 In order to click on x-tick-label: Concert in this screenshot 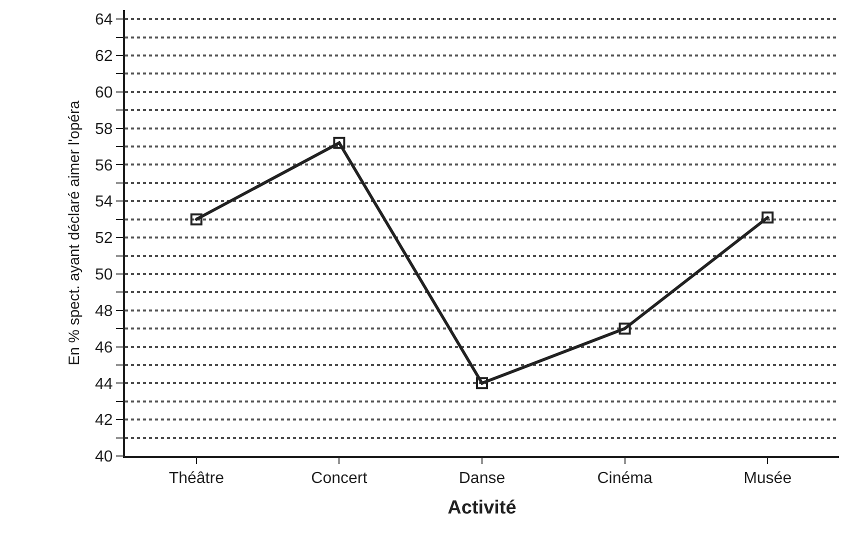, I will do `click(339, 479)`.